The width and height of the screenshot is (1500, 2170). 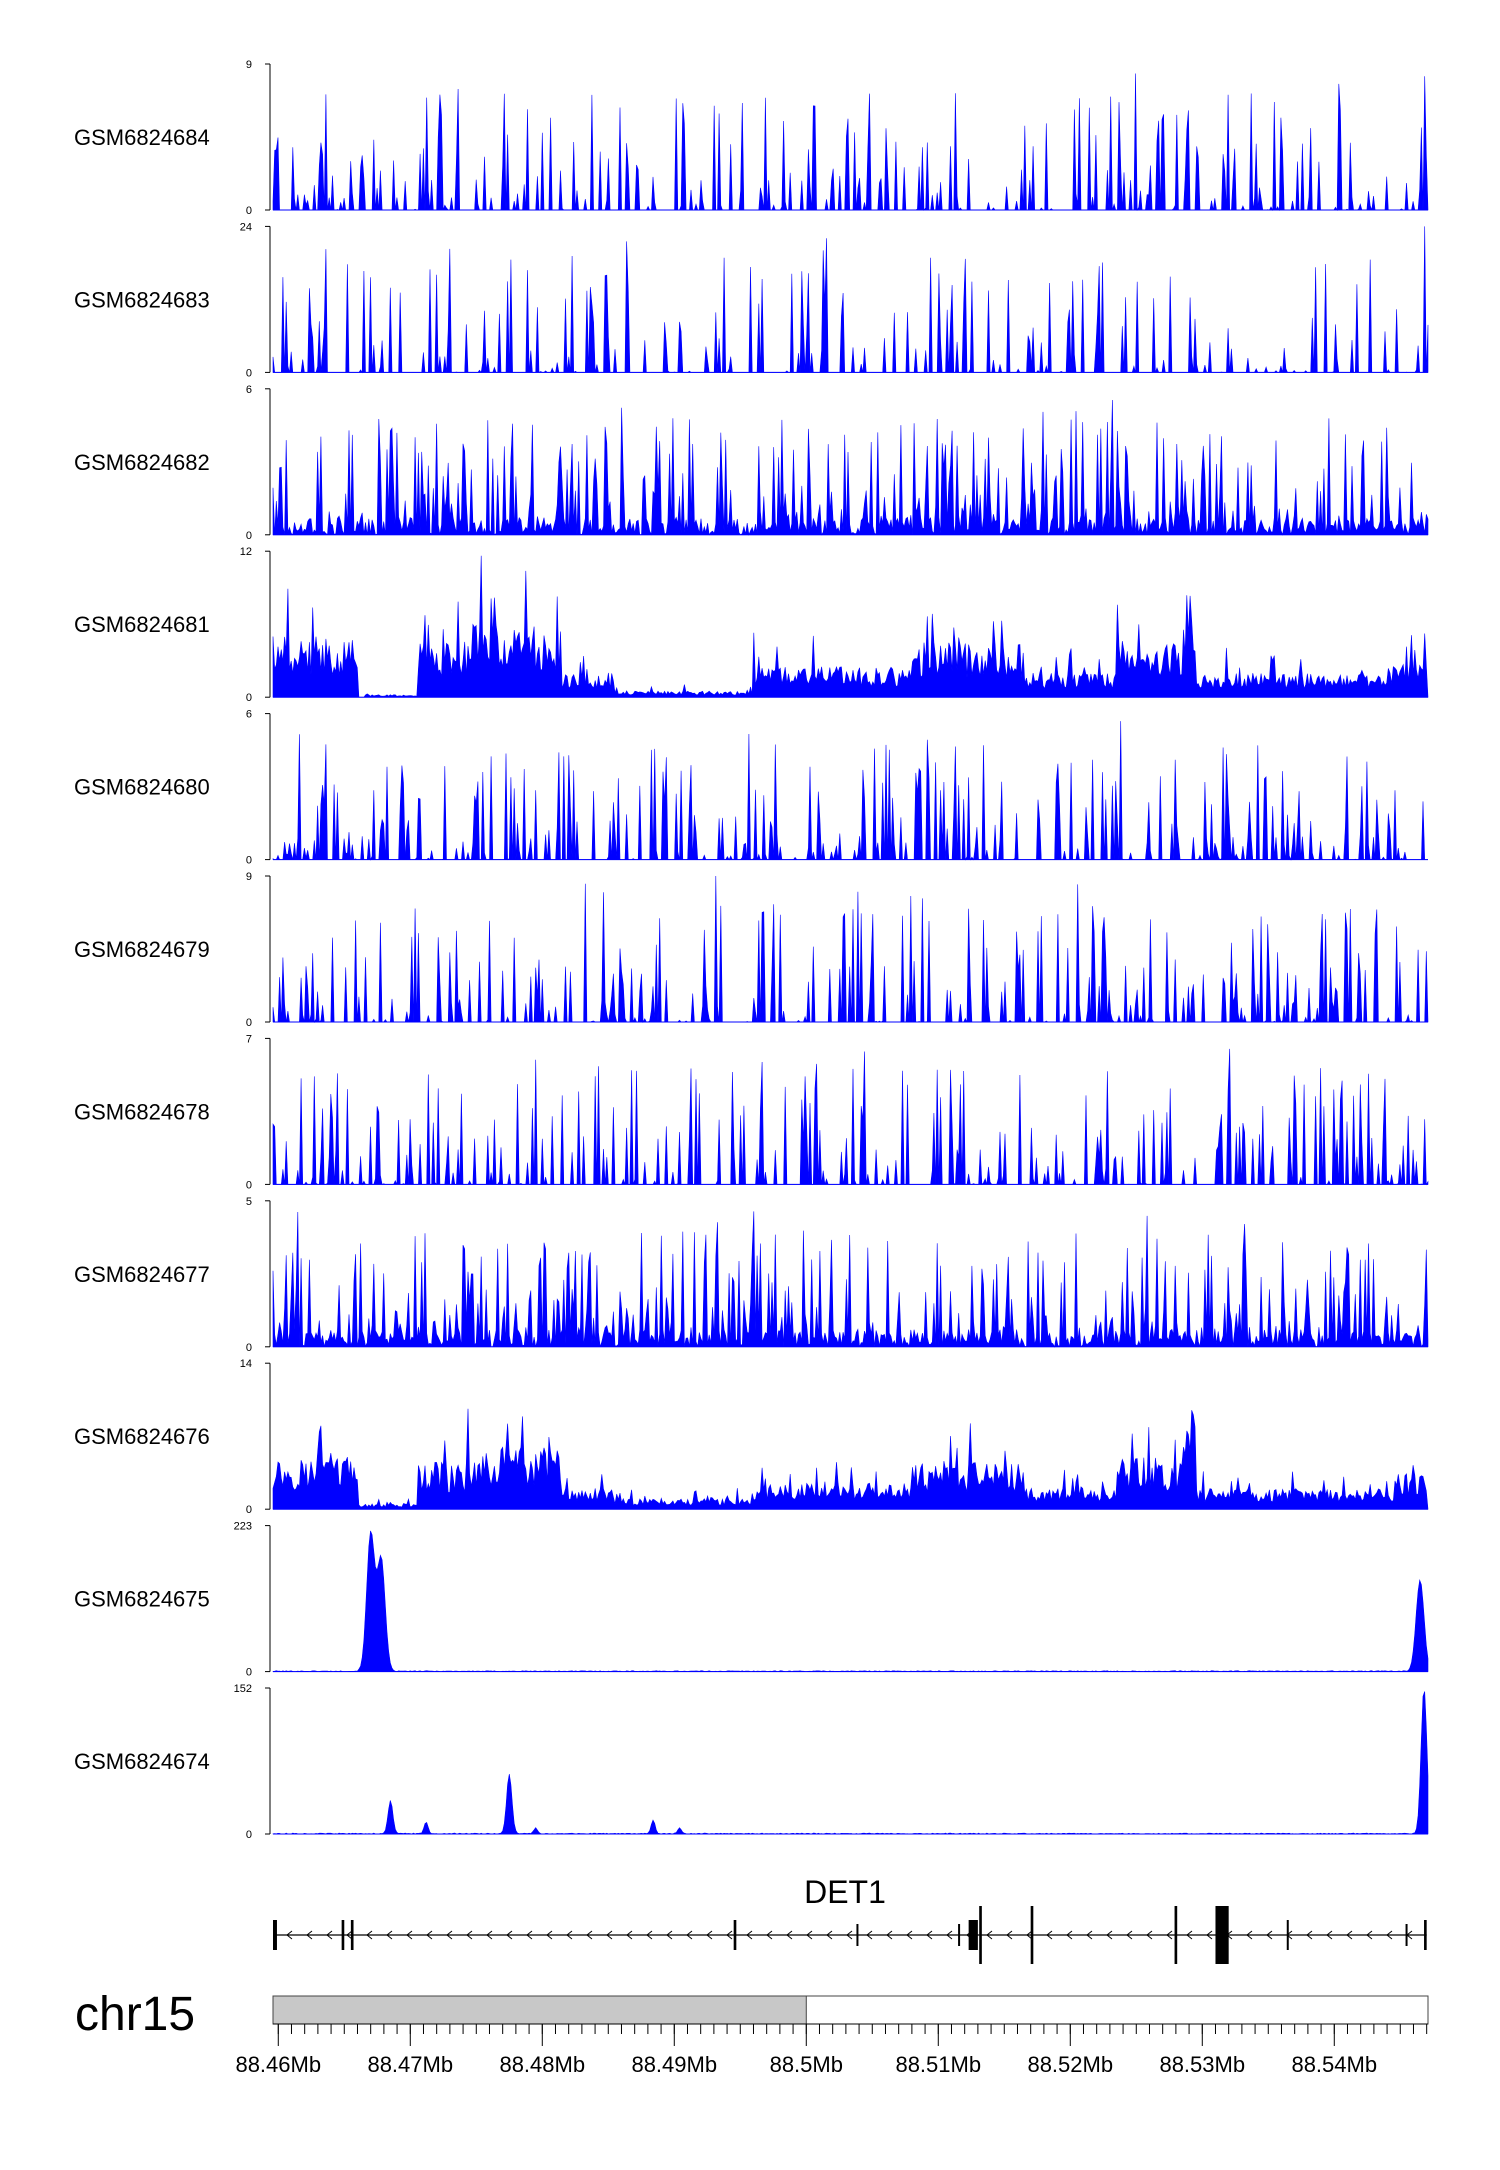 I want to click on x-tick-label: 88.5Mb, so click(x=806, y=2064).